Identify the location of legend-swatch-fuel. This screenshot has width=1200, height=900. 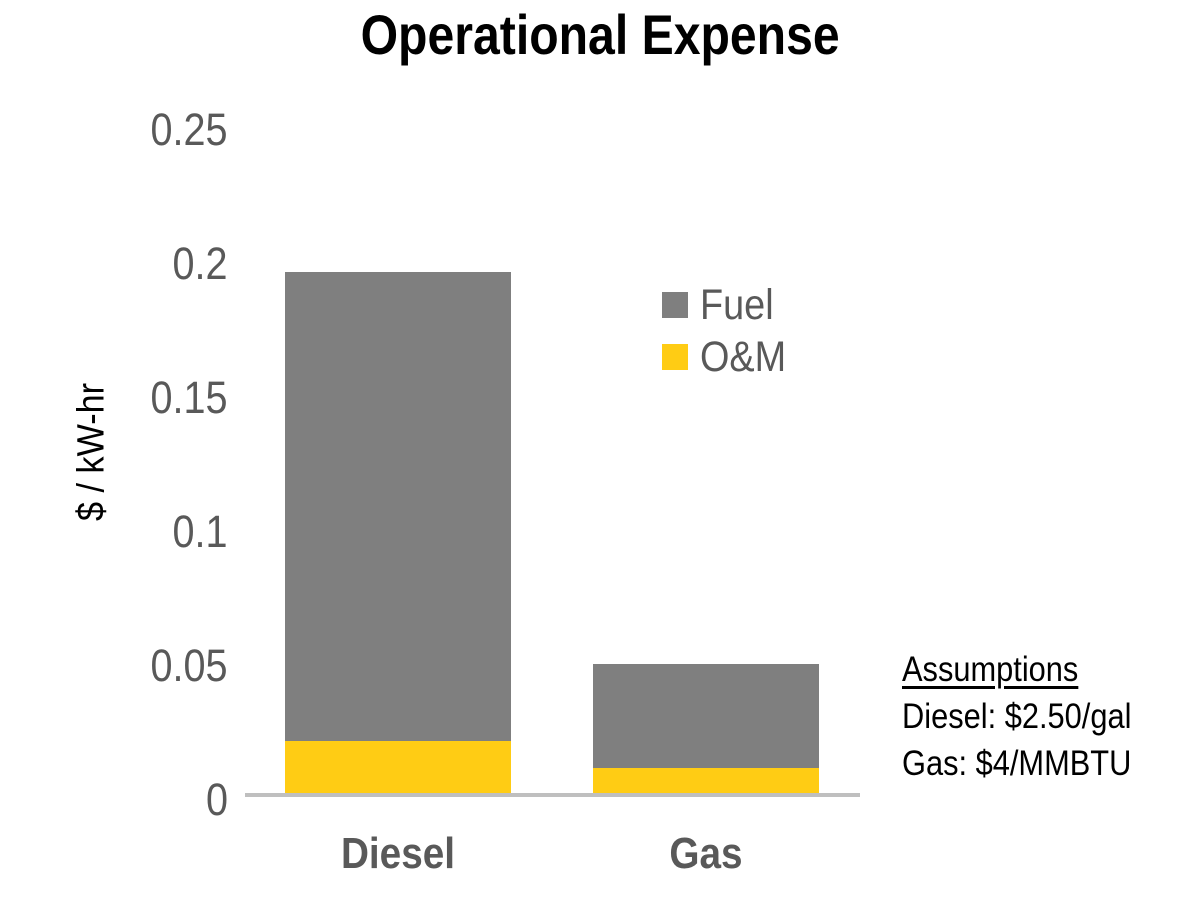
(675, 305).